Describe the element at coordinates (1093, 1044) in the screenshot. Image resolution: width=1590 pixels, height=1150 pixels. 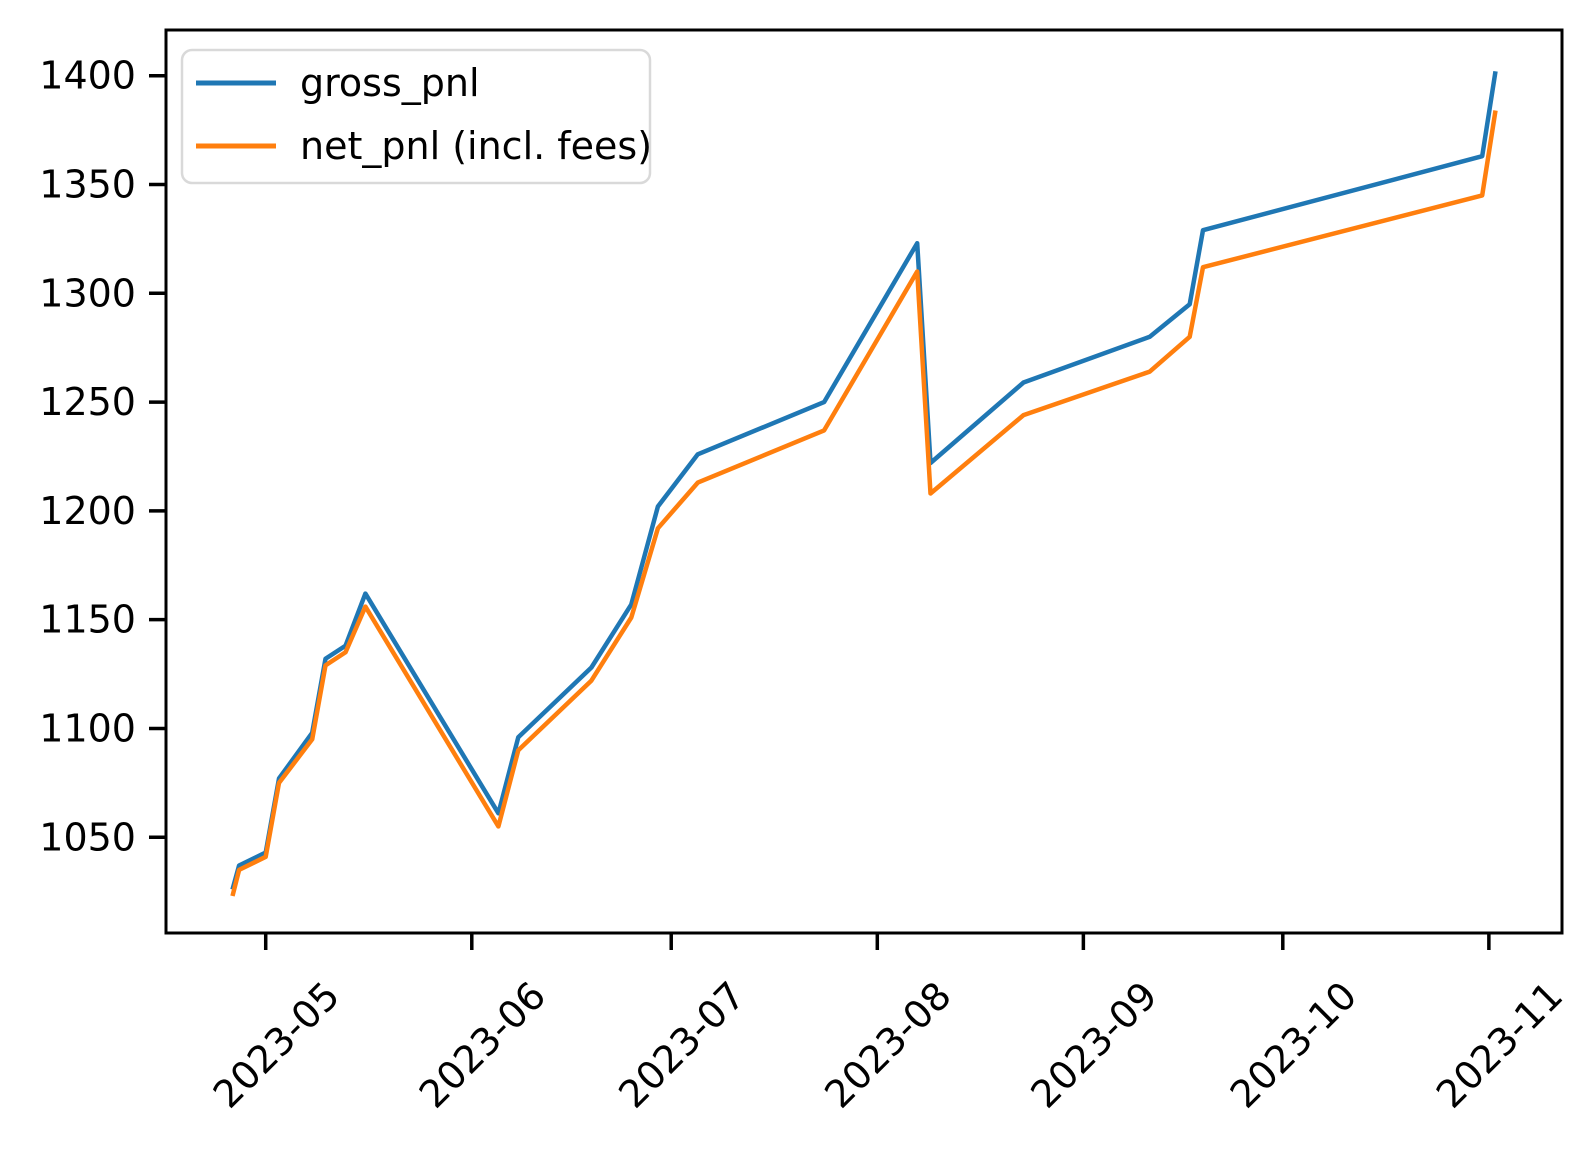
I see `x-tick-label: 2023-09` at that location.